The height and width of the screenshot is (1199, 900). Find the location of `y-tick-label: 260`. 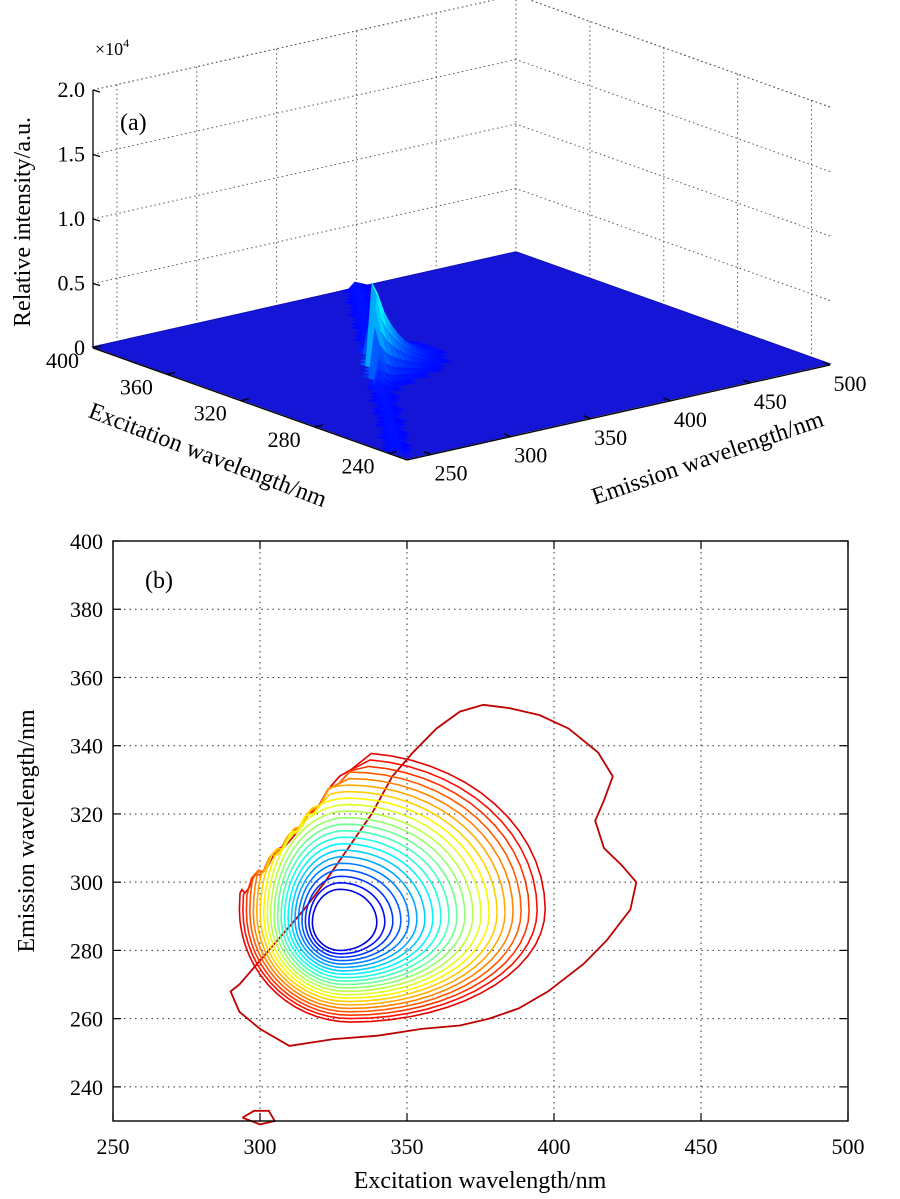

y-tick-label: 260 is located at coordinates (86, 1019).